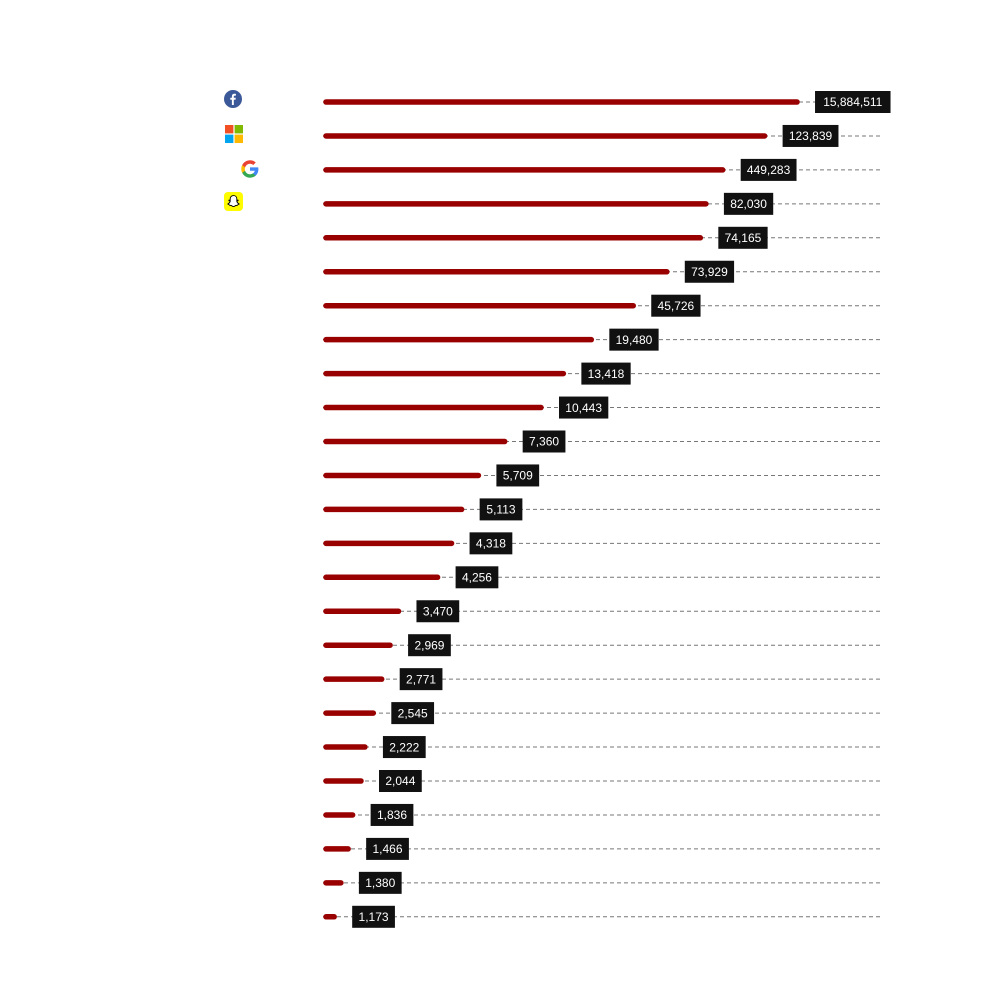  I want to click on value-label: 73,929, so click(709, 272).